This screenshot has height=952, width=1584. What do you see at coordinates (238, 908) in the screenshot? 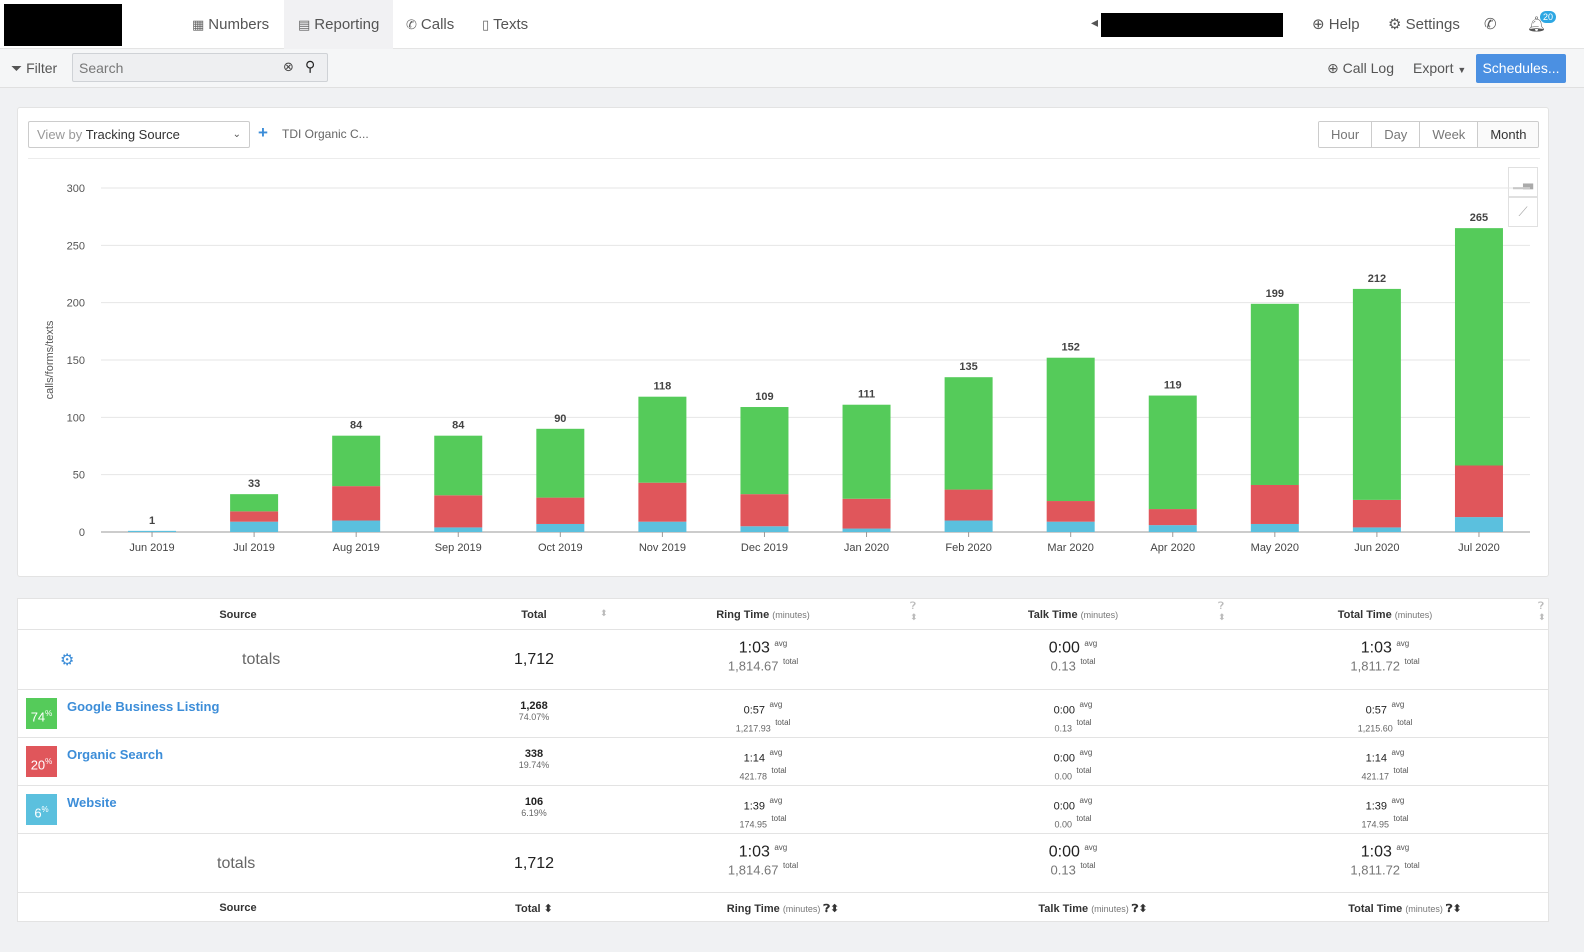
I see `footer-source: Source` at bounding box center [238, 908].